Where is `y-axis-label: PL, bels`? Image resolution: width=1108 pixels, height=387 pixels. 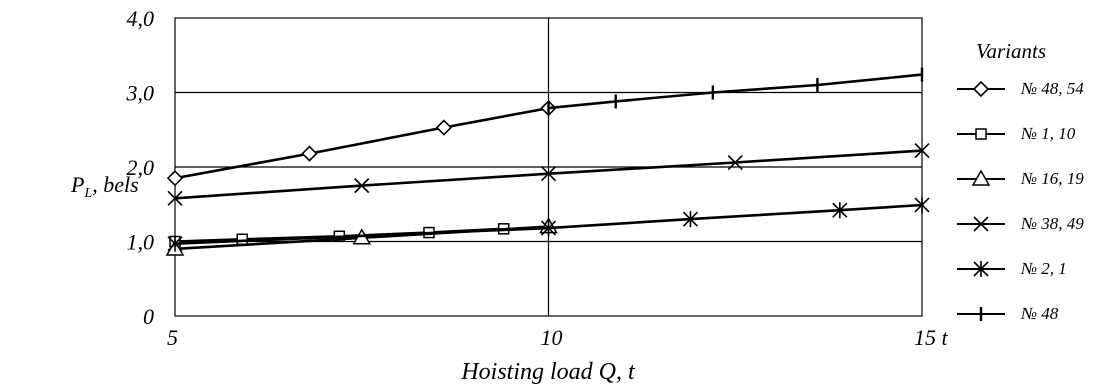
y-axis-label: PL, bels is located at coordinates (104, 186).